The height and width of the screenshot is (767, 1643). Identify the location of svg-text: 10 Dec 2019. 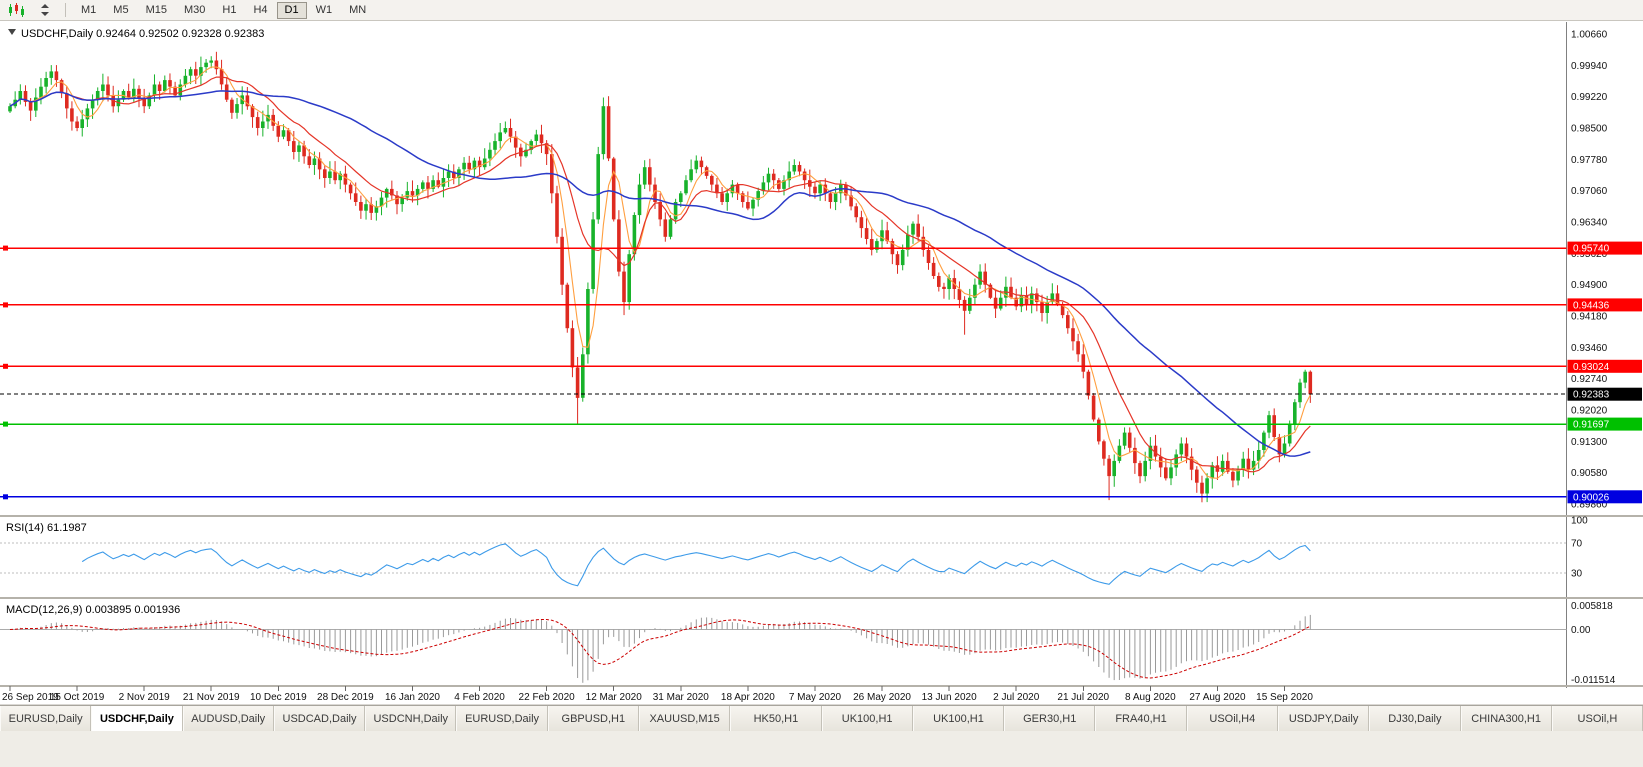
(278, 697).